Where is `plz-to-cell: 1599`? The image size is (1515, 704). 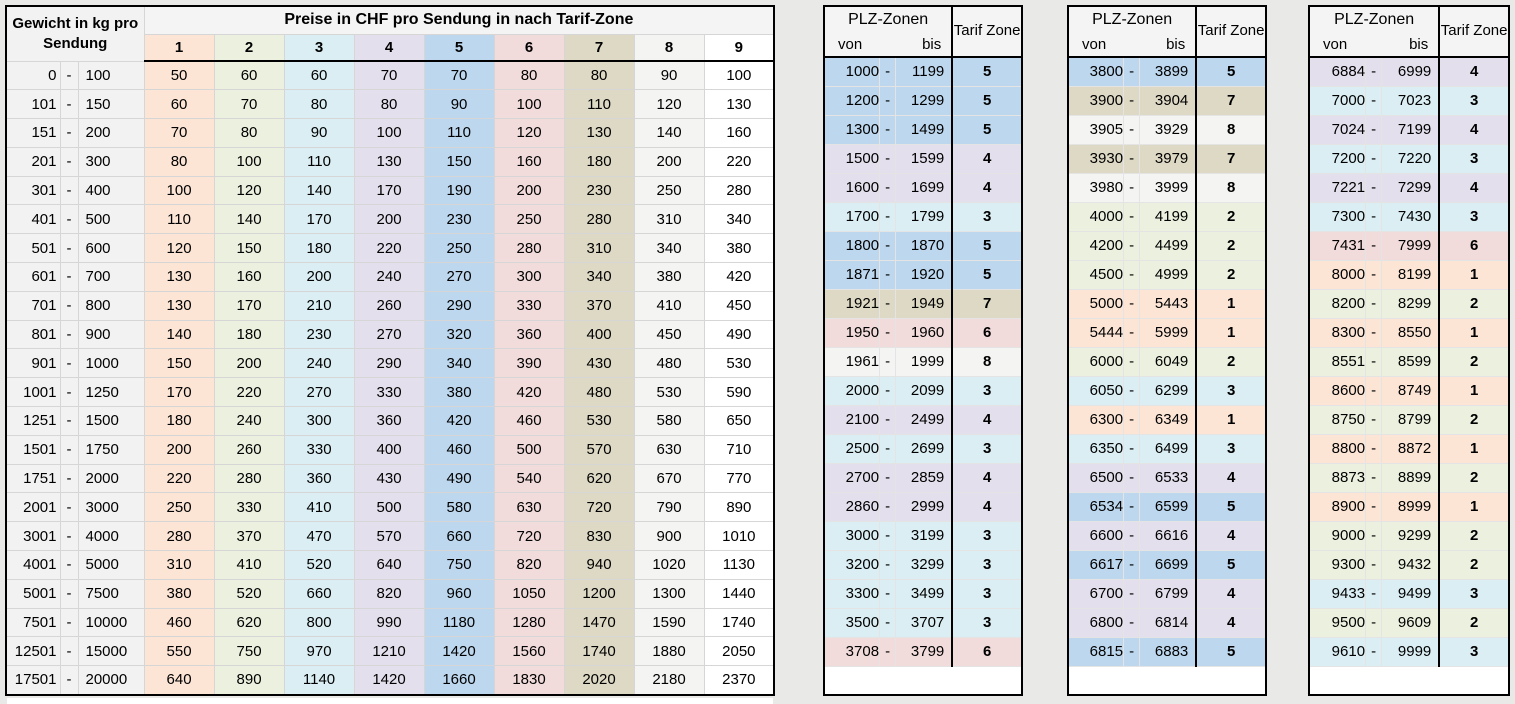 plz-to-cell: 1599 is located at coordinates (924, 158).